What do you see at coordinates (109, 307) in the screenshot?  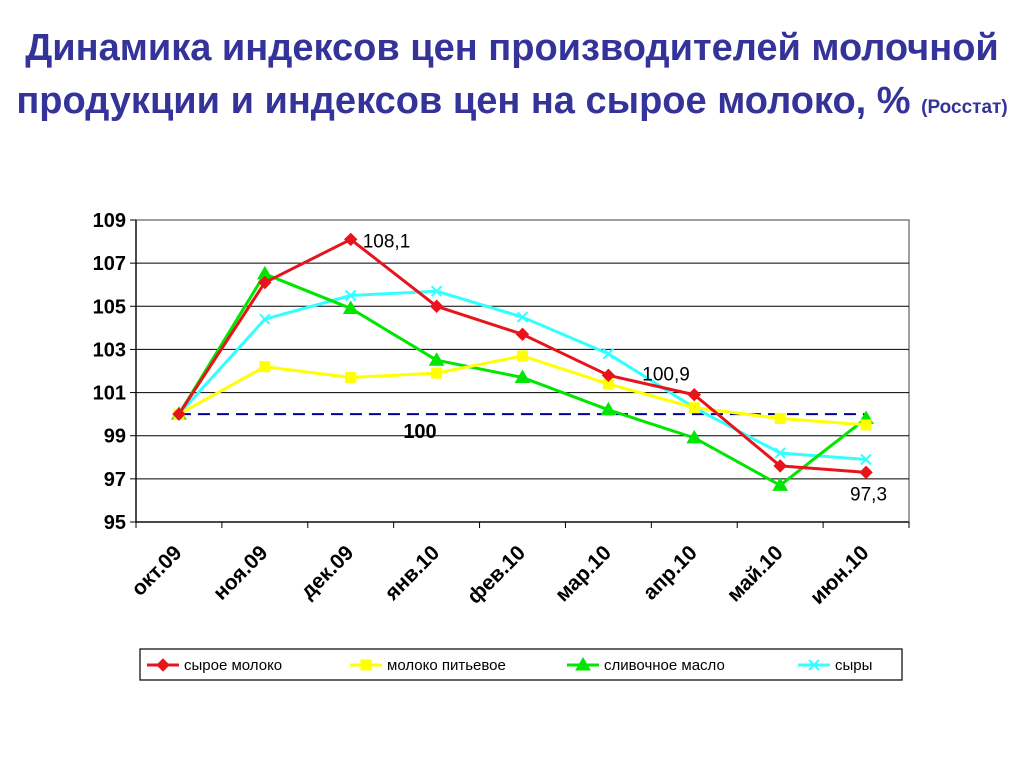 I see `y-tick-label: 105` at bounding box center [109, 307].